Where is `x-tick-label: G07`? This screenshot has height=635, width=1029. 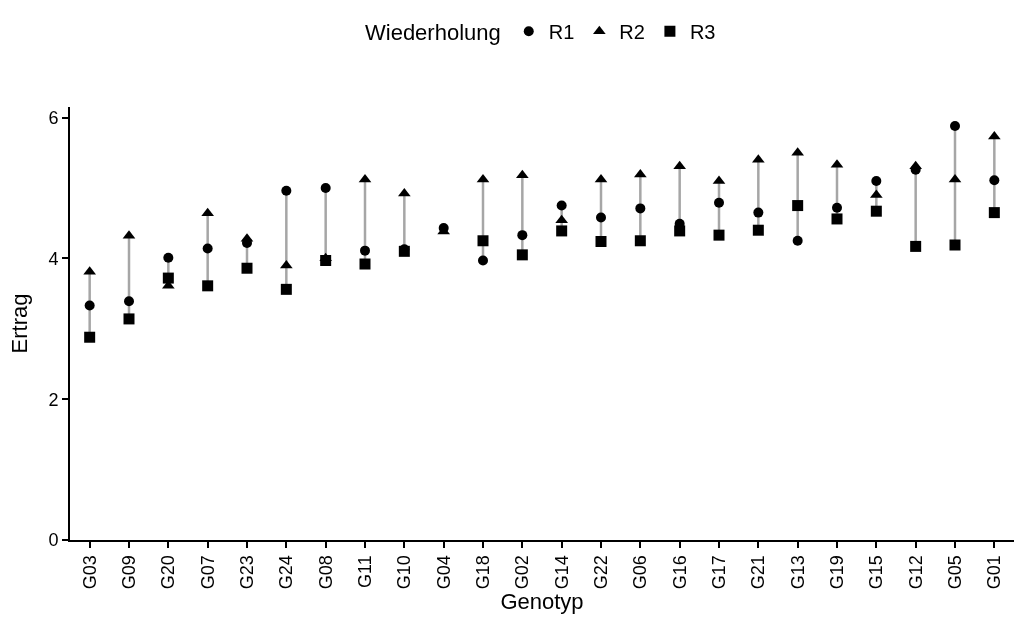
x-tick-label: G07 is located at coordinates (207, 572).